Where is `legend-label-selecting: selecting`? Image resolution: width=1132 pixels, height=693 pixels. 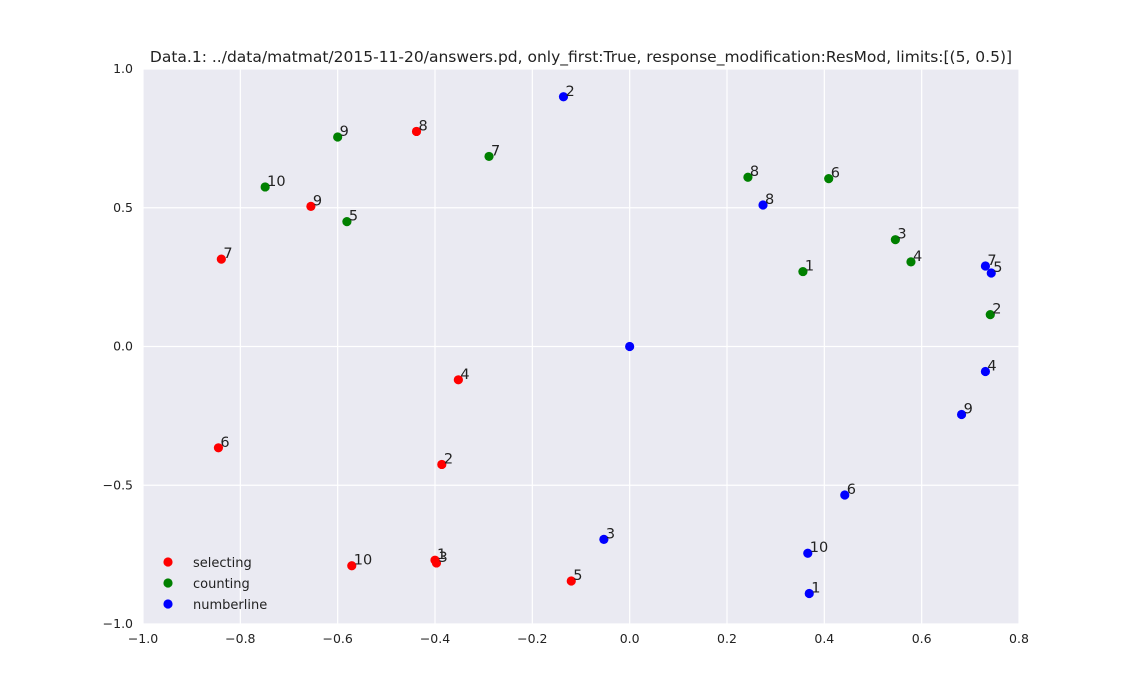 legend-label-selecting: selecting is located at coordinates (222, 563).